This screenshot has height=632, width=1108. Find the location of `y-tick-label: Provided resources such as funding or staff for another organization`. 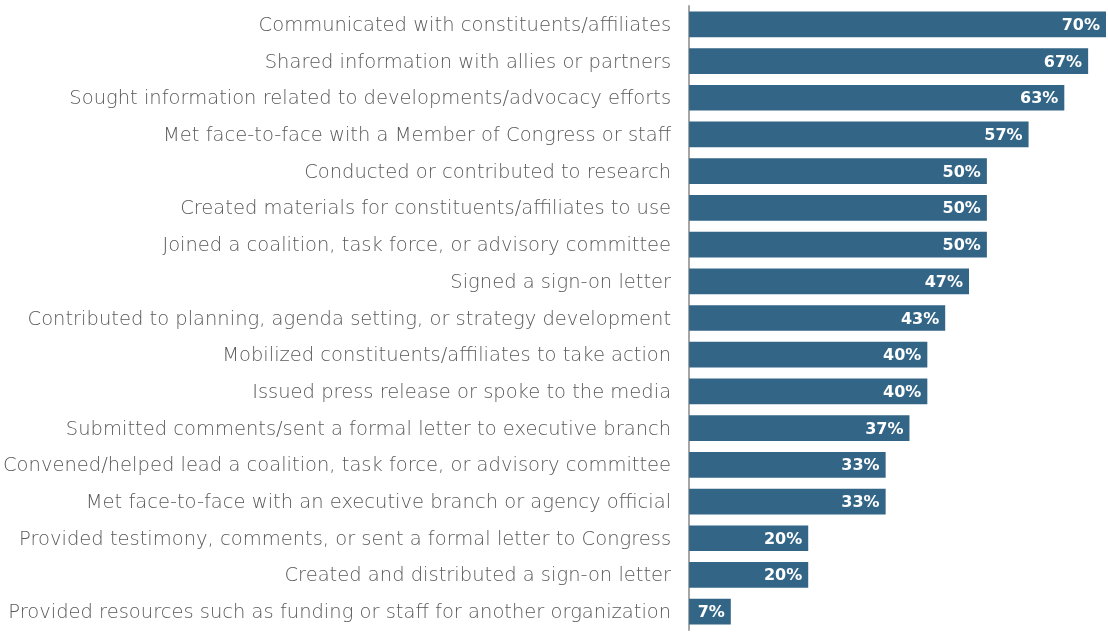

y-tick-label: Provided resources such as funding or staff for another organization is located at coordinates (340, 612).